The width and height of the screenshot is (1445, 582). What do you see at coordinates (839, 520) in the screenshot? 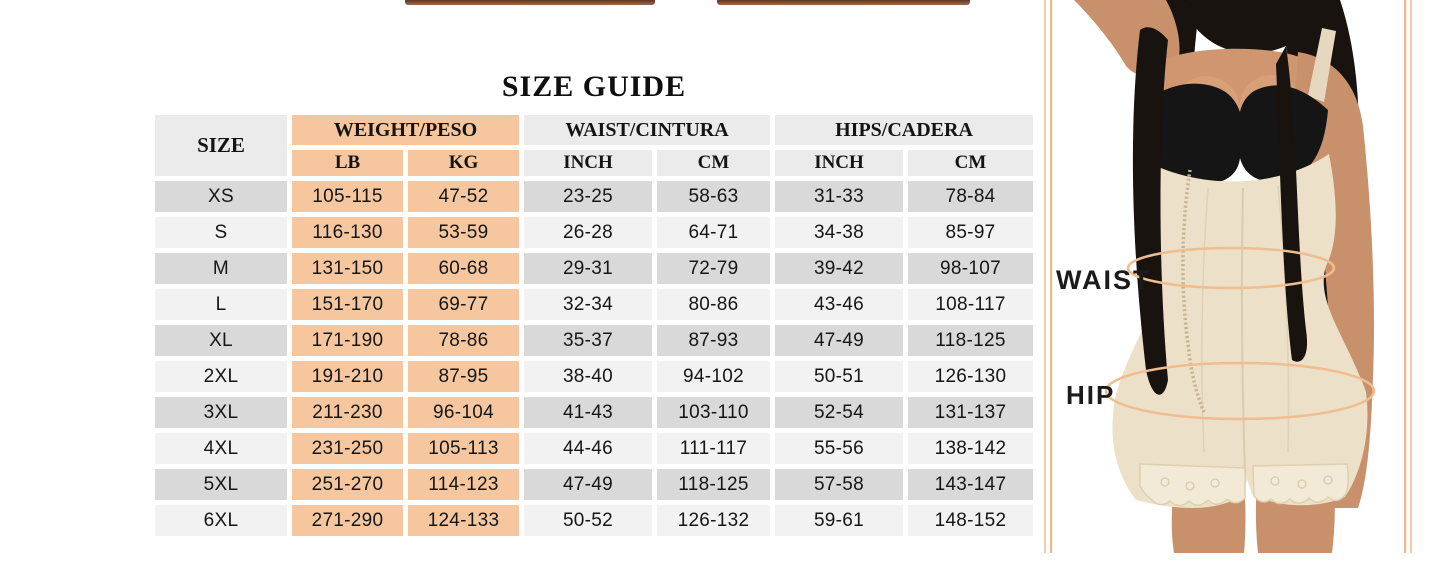
I see `table-cell: 59-61` at bounding box center [839, 520].